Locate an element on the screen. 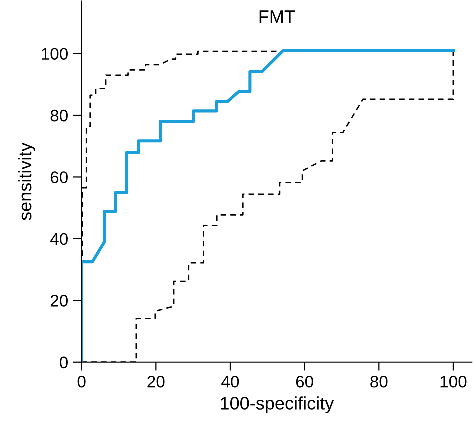 This screenshot has width=473, height=443. y-tick-label: 80 is located at coordinates (59, 116).